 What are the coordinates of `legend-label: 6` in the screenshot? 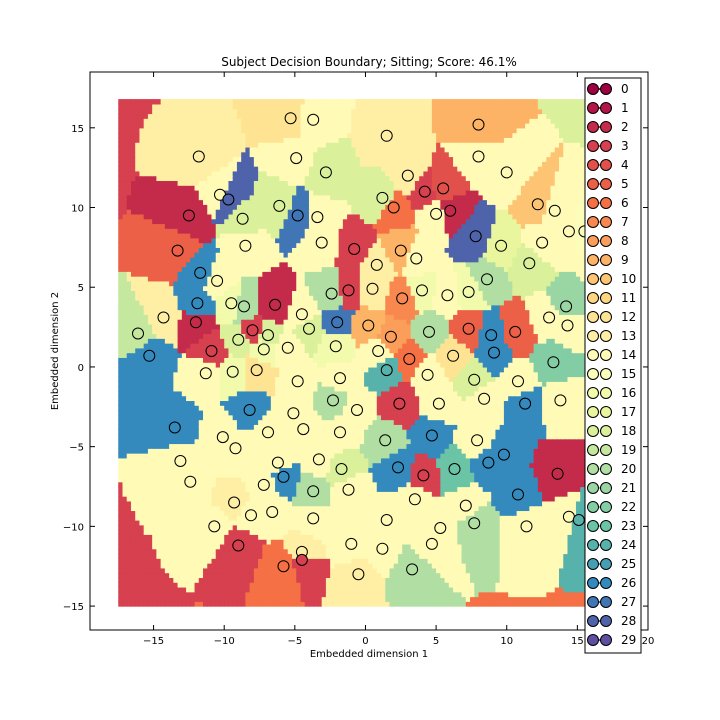 It's located at (625, 203).